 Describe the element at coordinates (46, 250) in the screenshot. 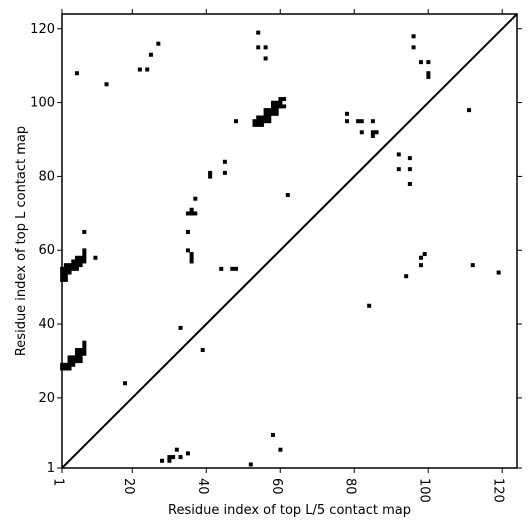

I see `y-tick-label: 60` at that location.